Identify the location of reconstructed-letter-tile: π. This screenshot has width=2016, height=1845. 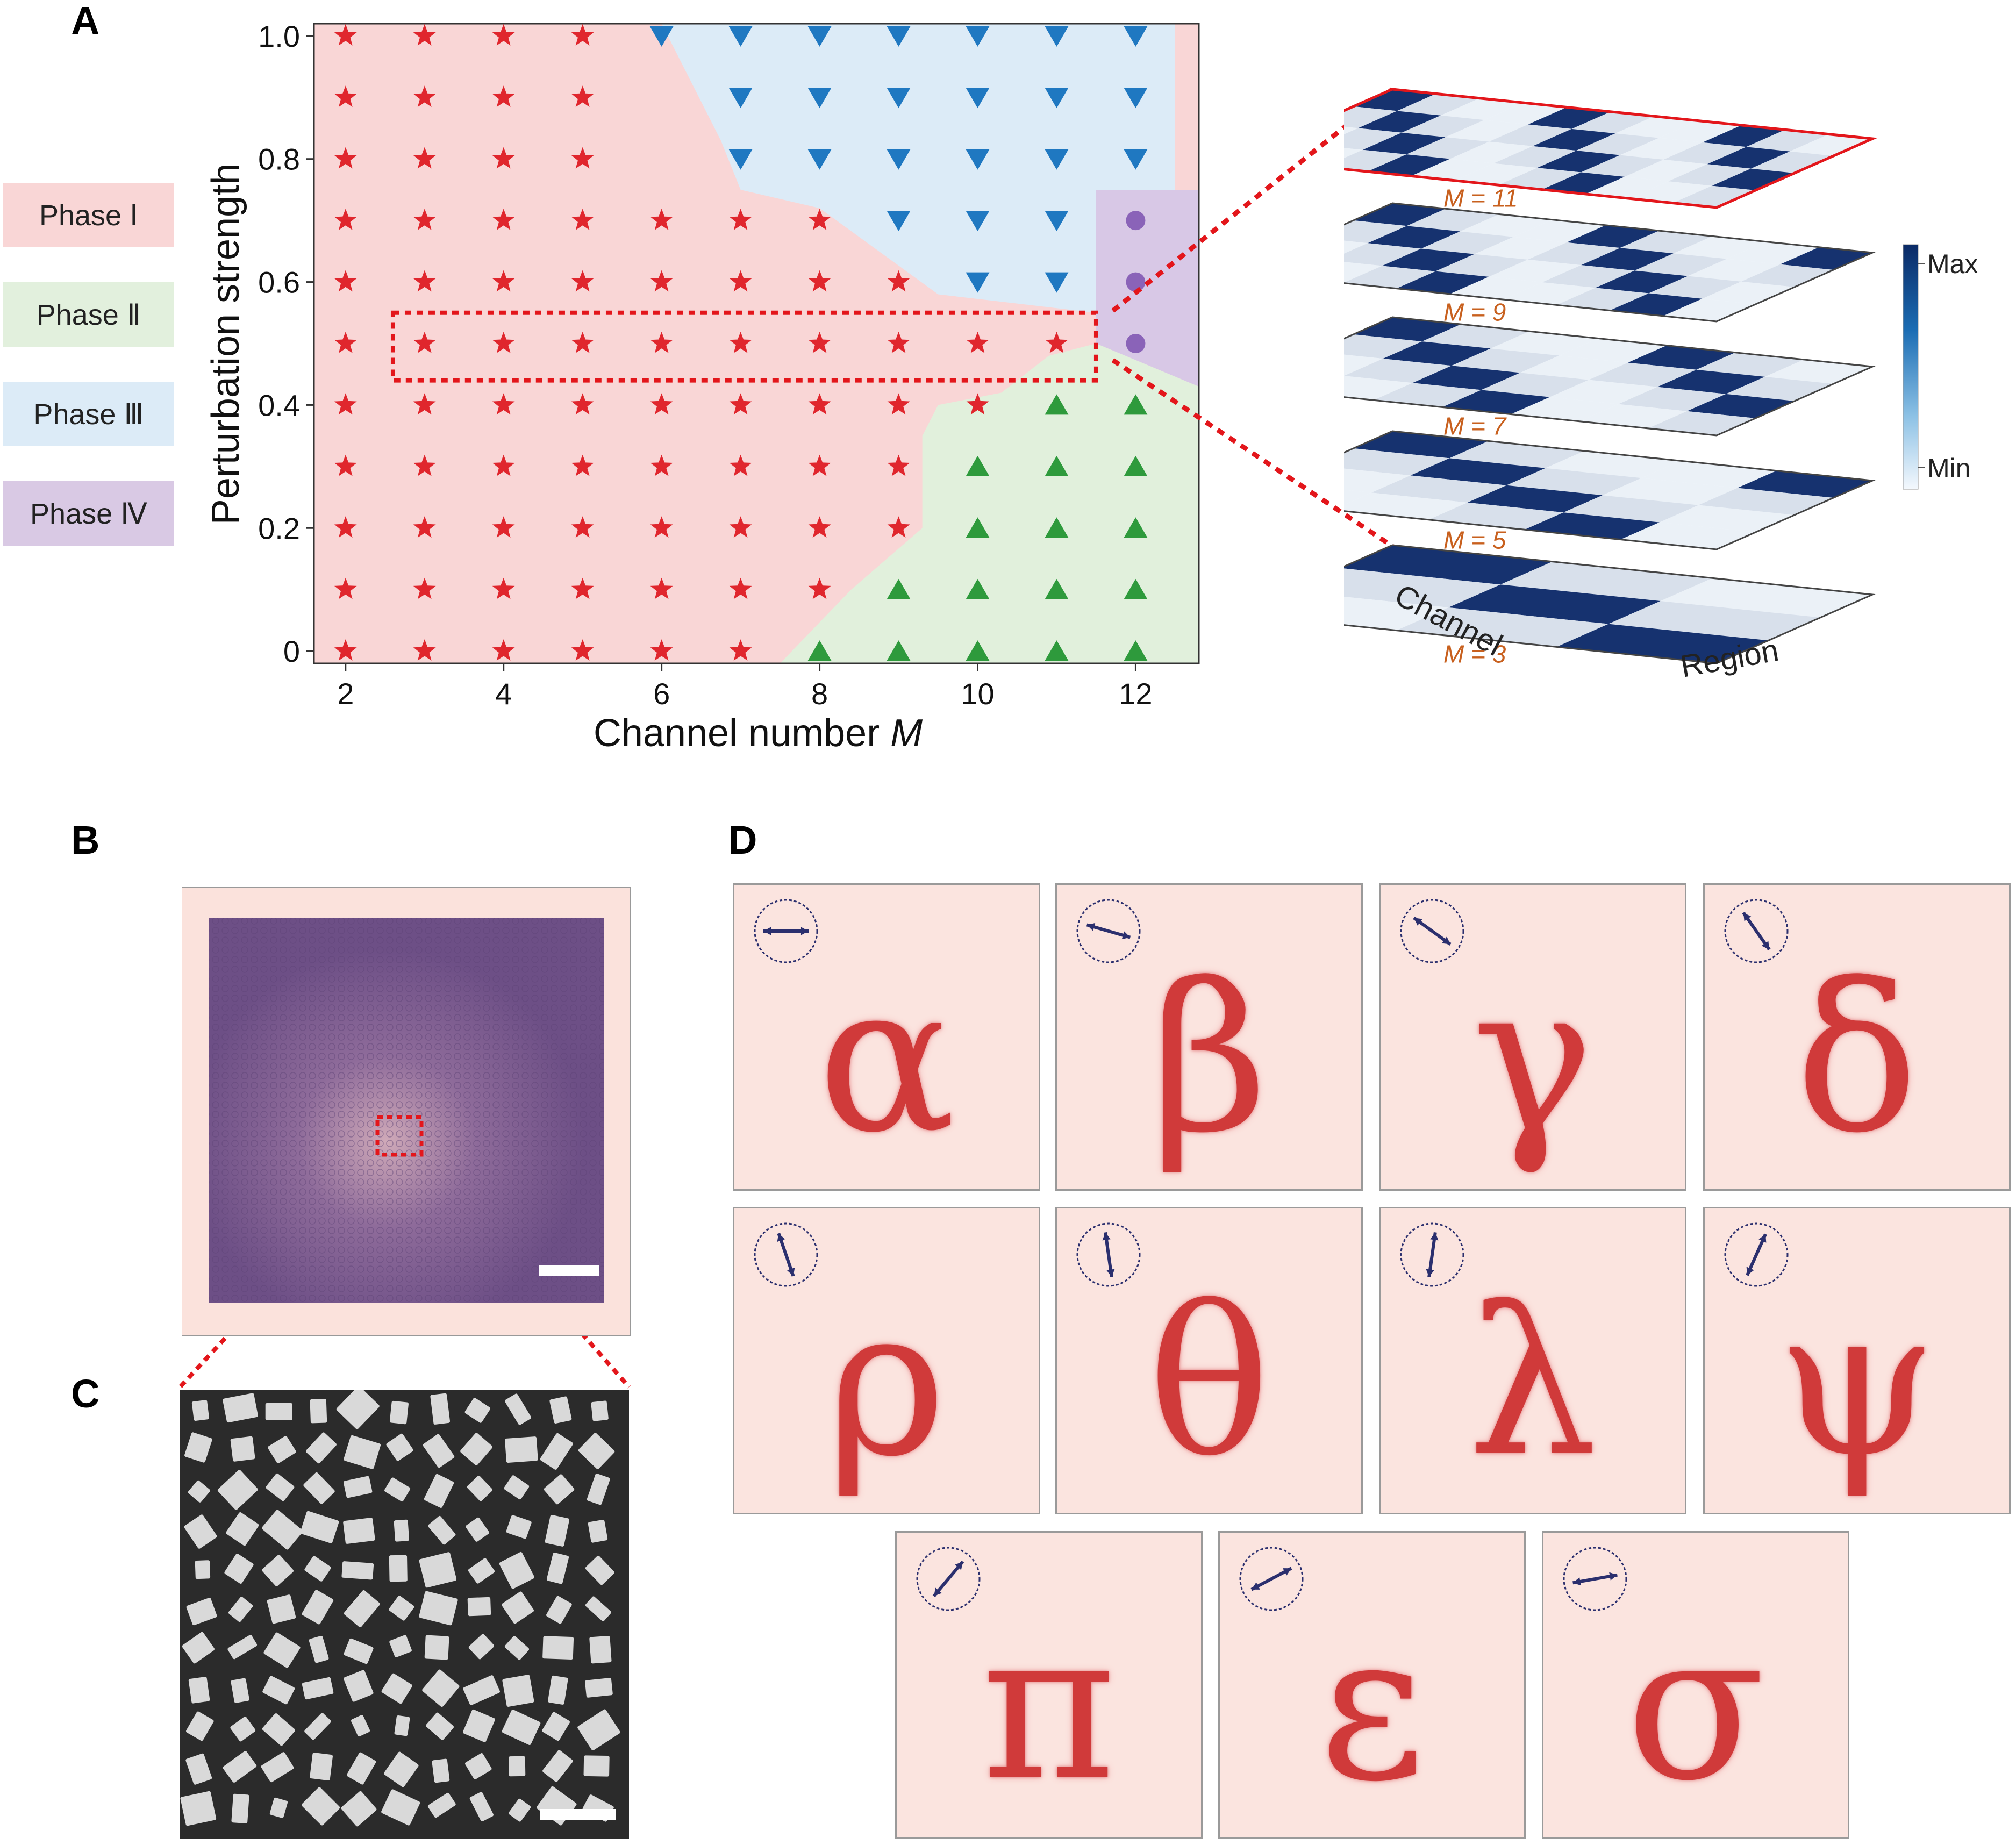
(1049, 1685).